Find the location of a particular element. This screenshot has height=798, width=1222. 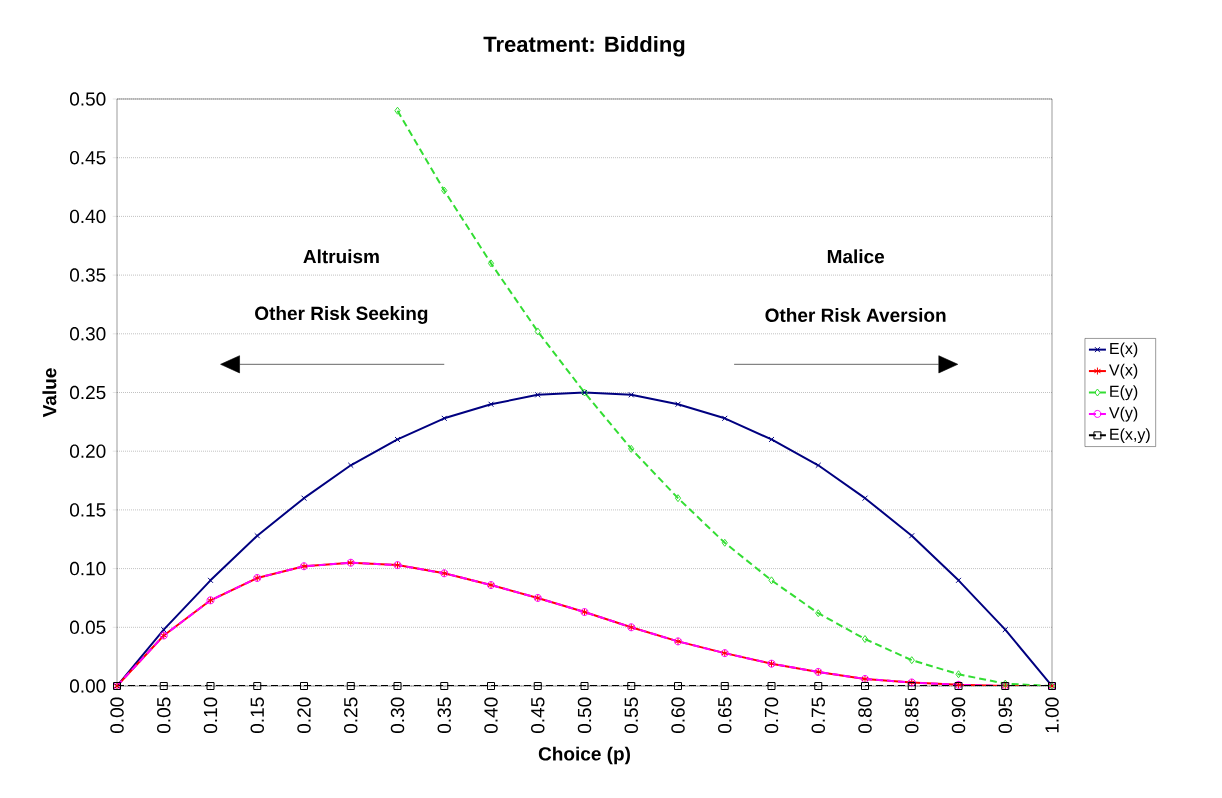

x-tick-label: 0.15 is located at coordinates (257, 715).